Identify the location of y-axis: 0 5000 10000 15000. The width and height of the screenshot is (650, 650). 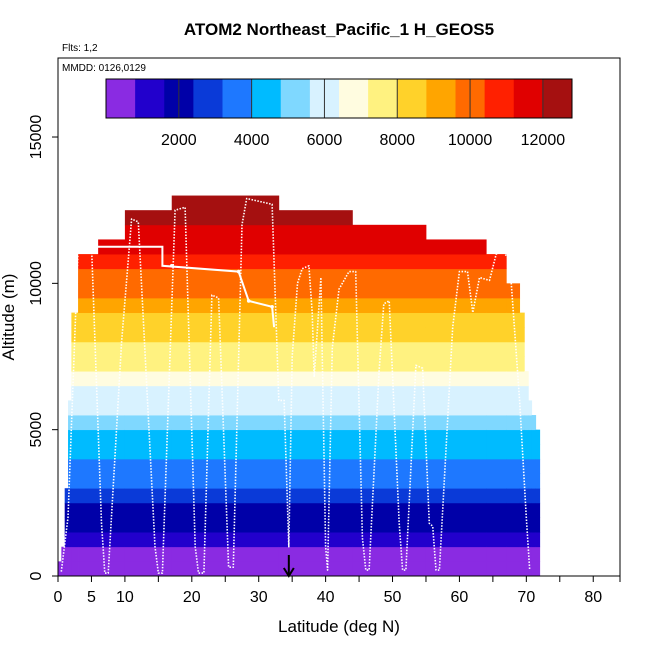
(43, 347).